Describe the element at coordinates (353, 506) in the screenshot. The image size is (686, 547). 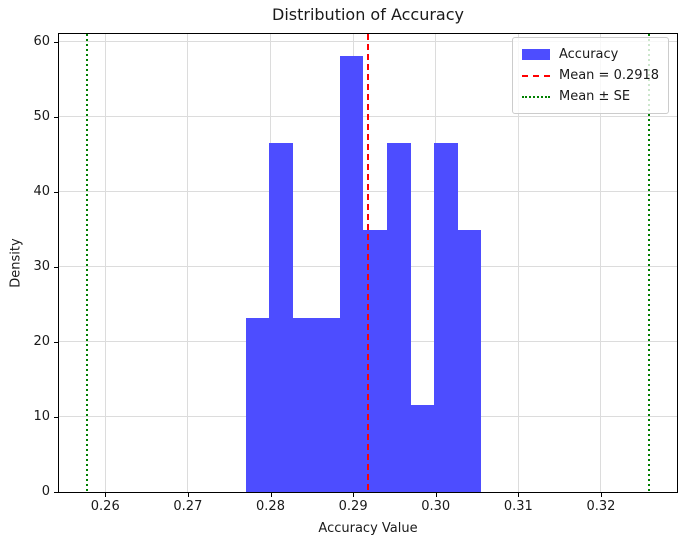
I see `x-tick-label: 0.29` at that location.